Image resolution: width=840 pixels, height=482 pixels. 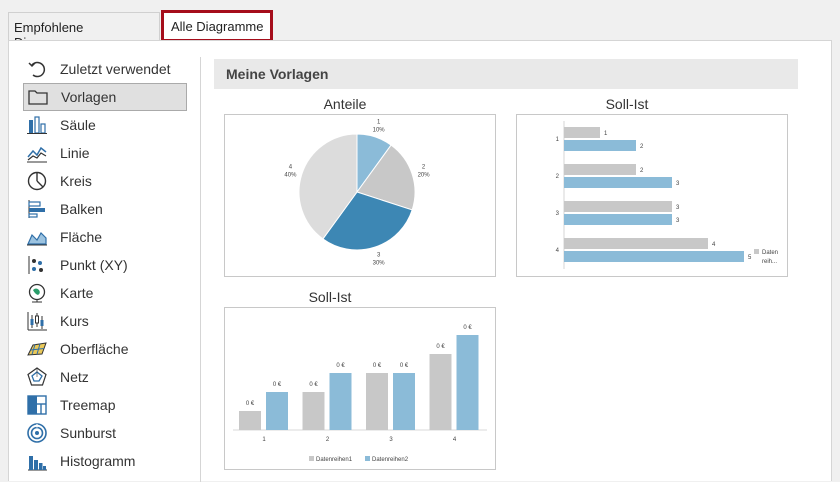 What do you see at coordinates (37, 293) in the screenshot?
I see `map-chart-icon` at bounding box center [37, 293].